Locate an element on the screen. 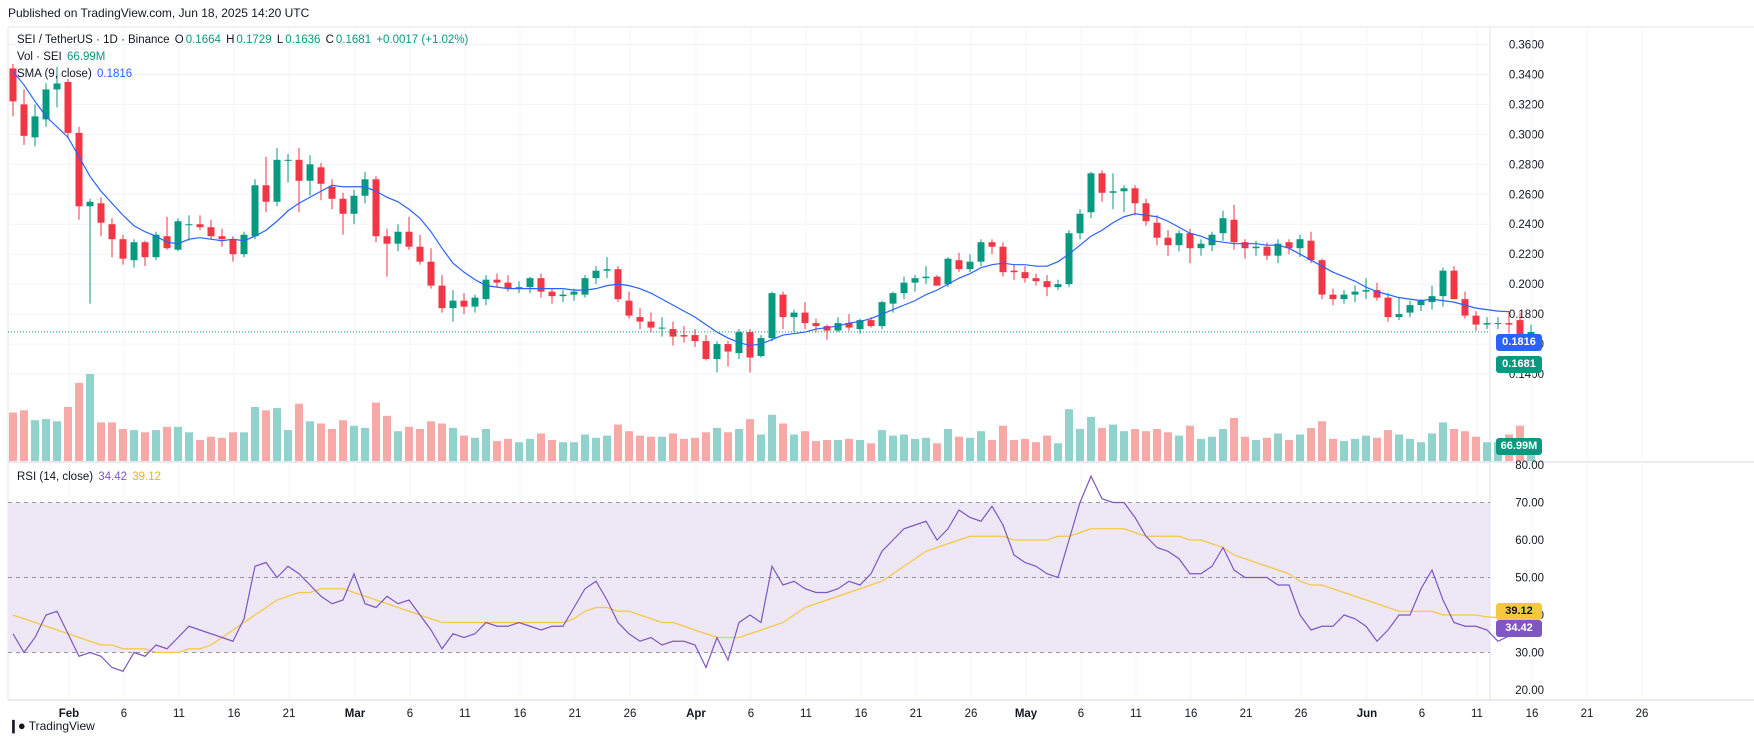 This screenshot has width=1754, height=743. rsi-ma-line is located at coordinates (761, 591).